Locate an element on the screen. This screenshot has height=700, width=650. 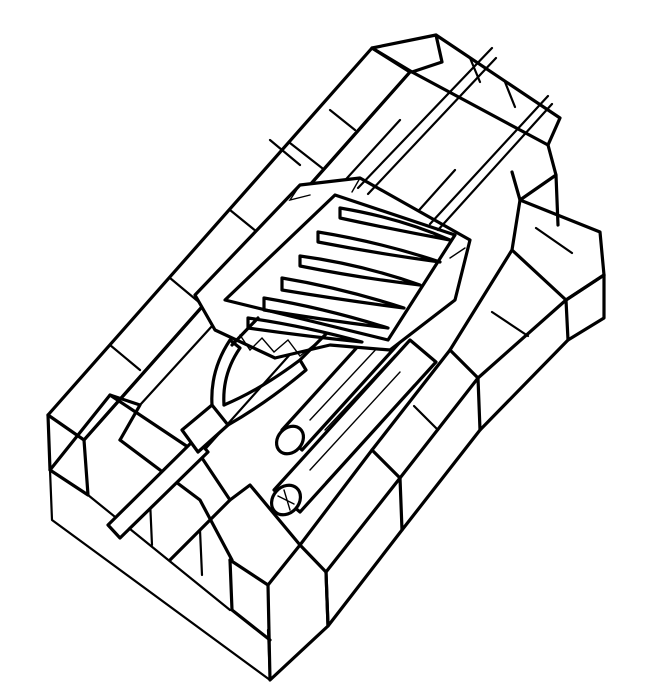
back-brick-wall is located at coordinates (466, 130).